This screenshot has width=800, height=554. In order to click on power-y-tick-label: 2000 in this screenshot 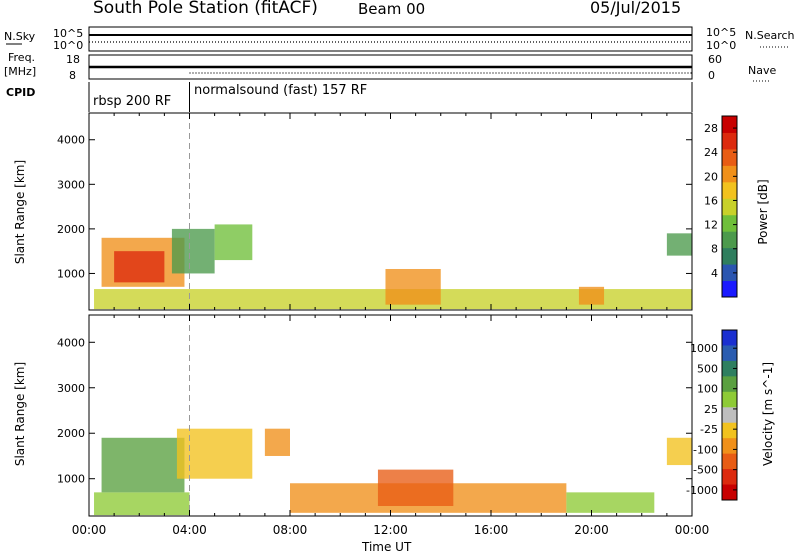, I will do `click(71, 229)`.